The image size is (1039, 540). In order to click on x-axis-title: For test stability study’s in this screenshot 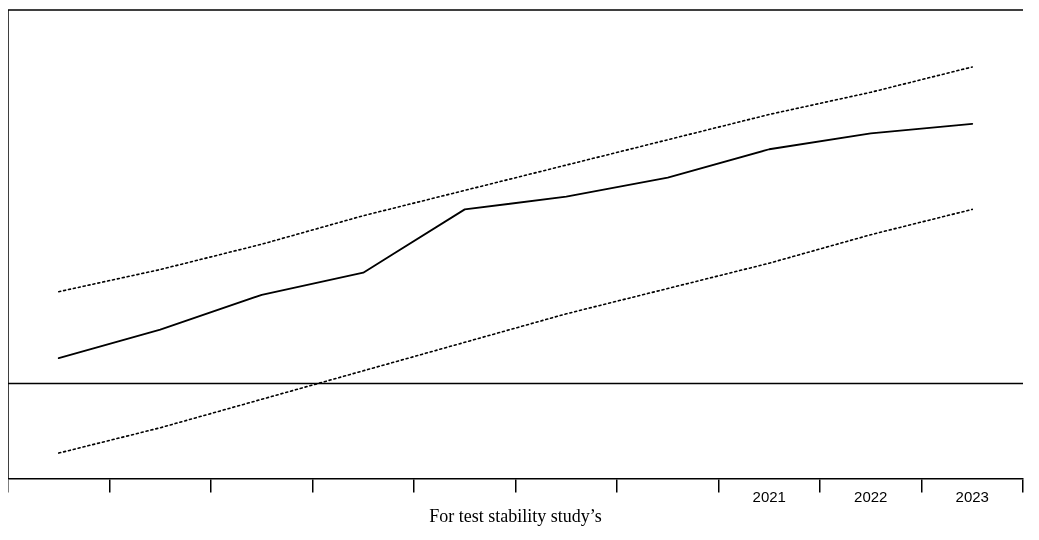, I will do `click(515, 515)`.